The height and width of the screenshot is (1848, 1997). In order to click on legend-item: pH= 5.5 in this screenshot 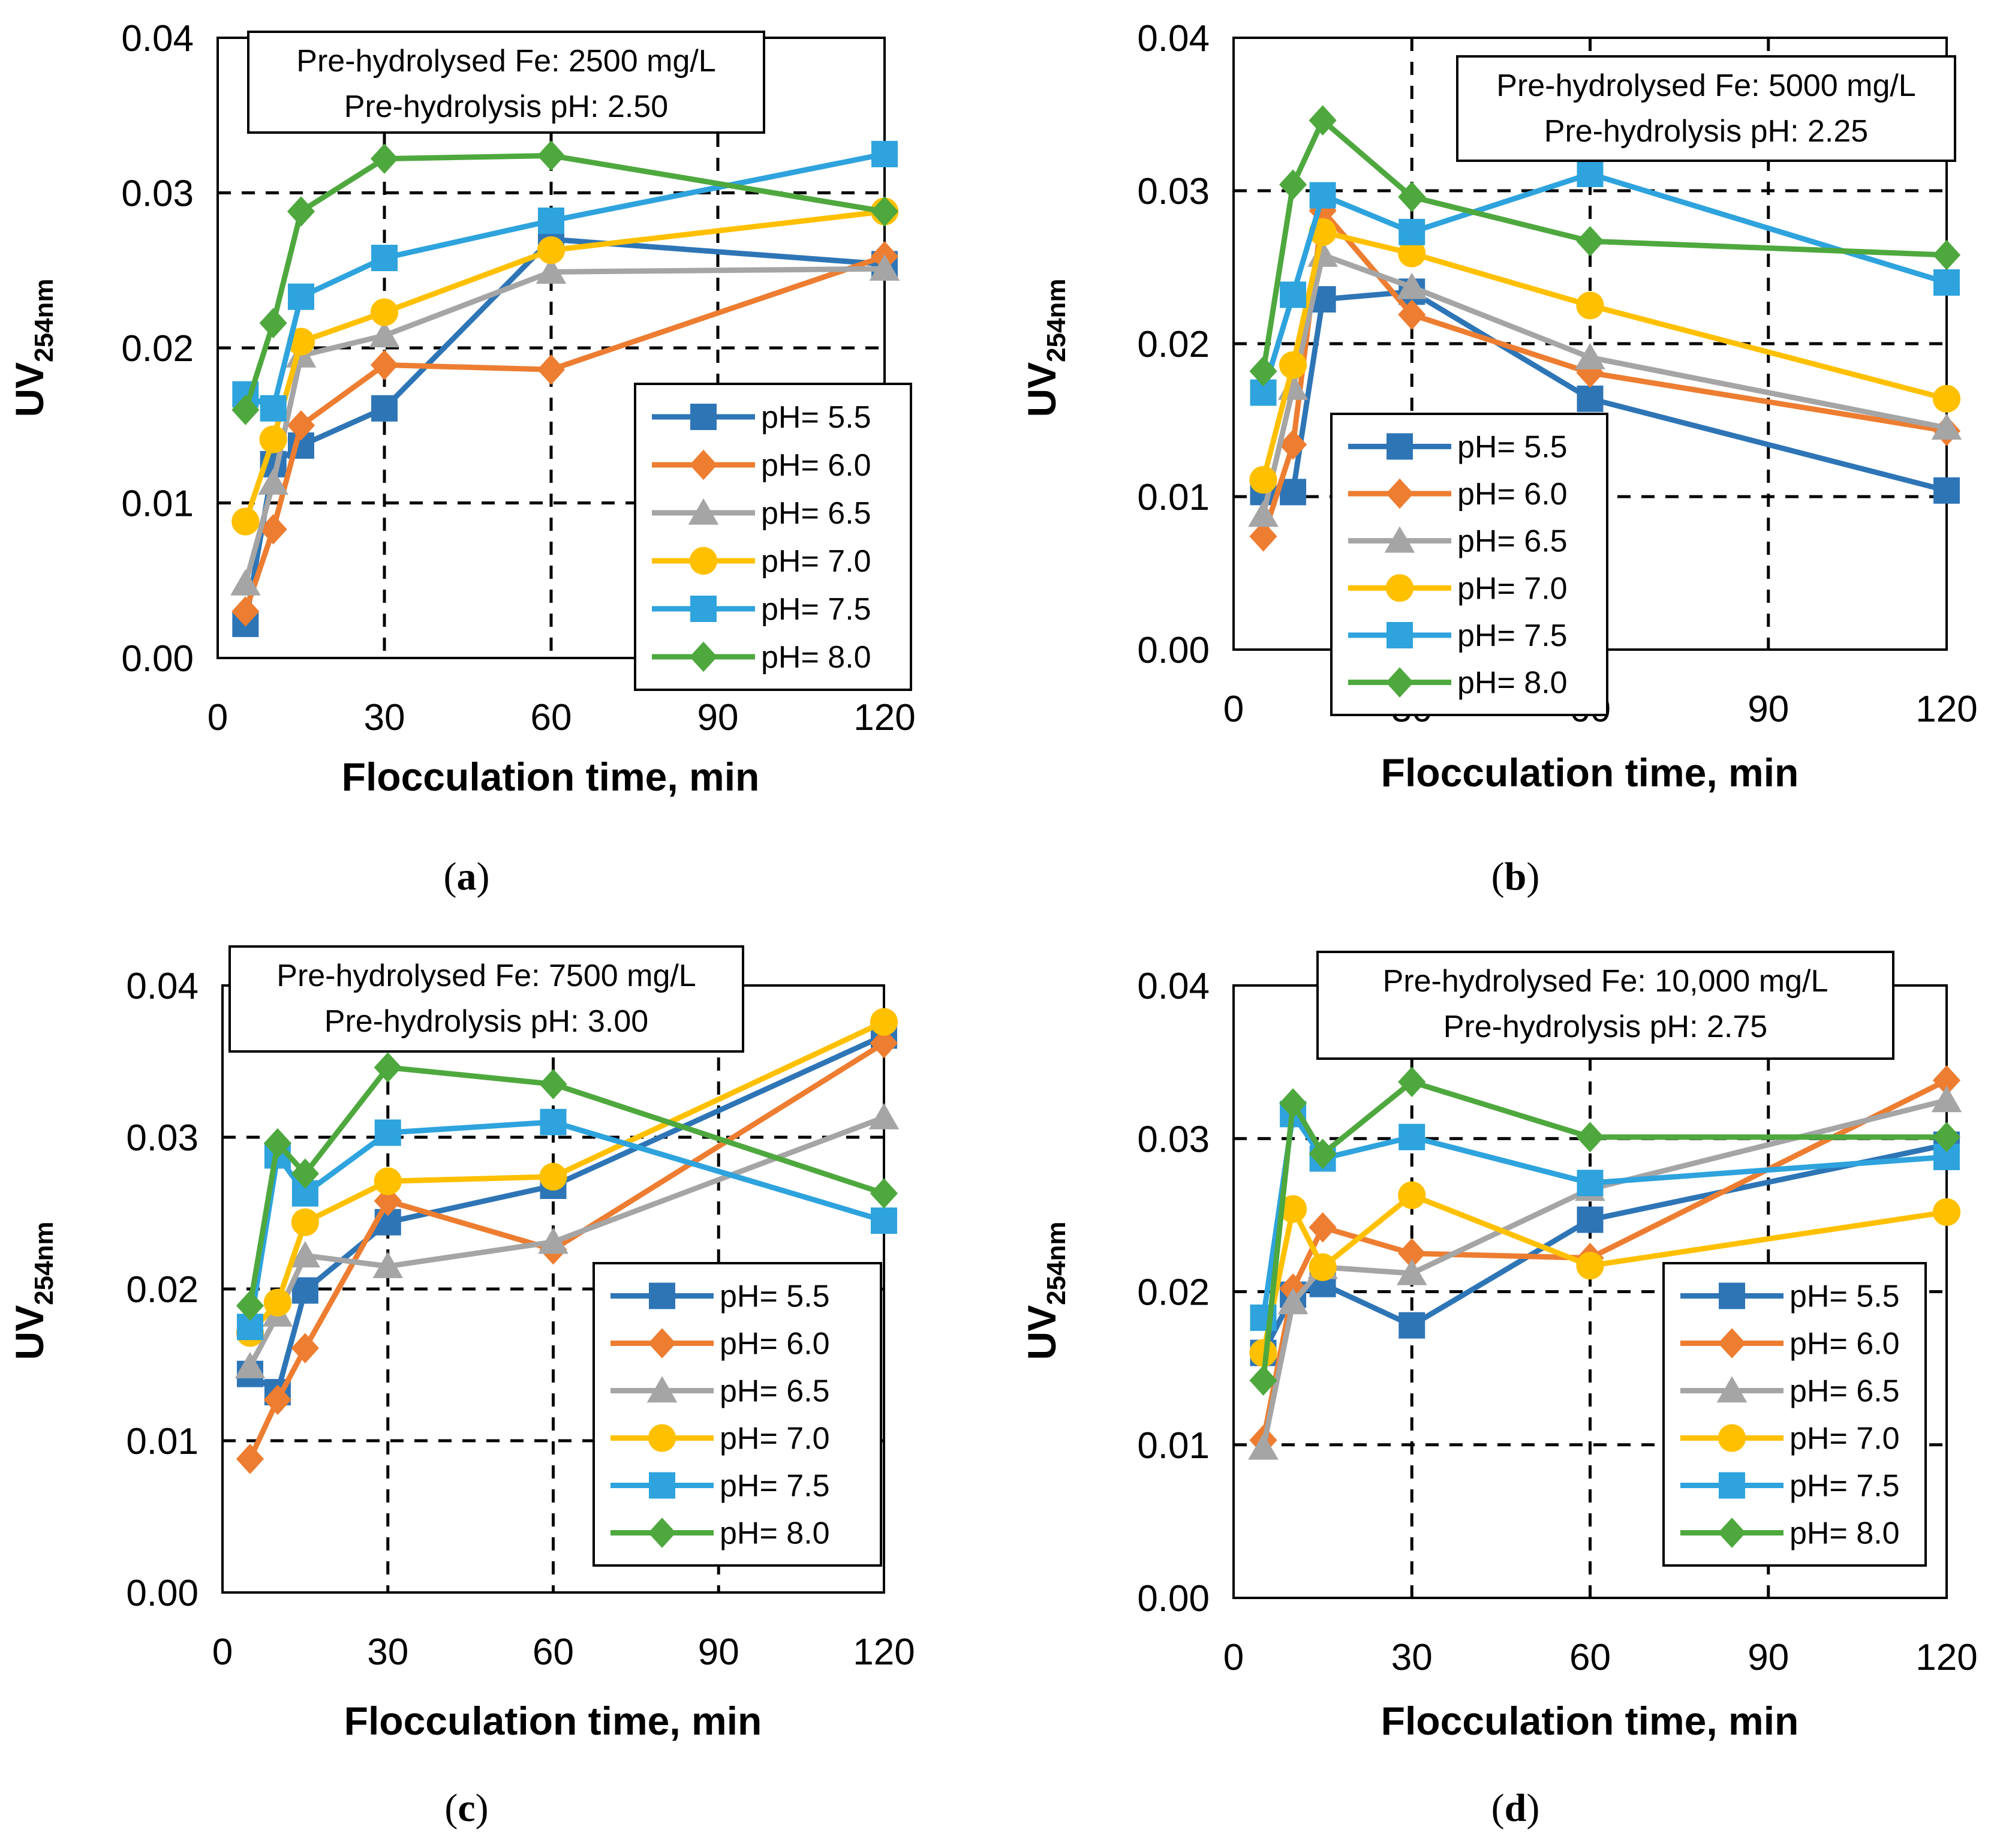, I will do `click(1458, 446)`.